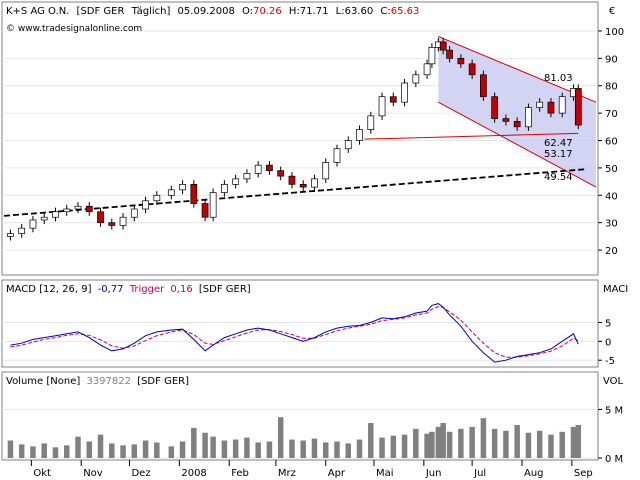  What do you see at coordinates (294, 11) in the screenshot?
I see `high-label: H:` at bounding box center [294, 11].